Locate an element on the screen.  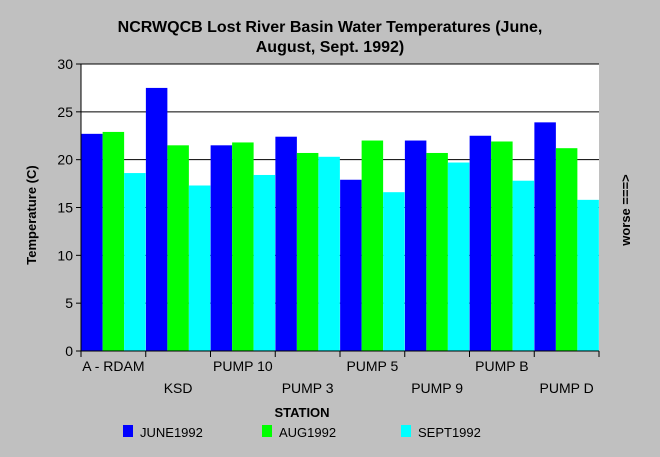
x-axis-label: STATION is located at coordinates (301, 412).